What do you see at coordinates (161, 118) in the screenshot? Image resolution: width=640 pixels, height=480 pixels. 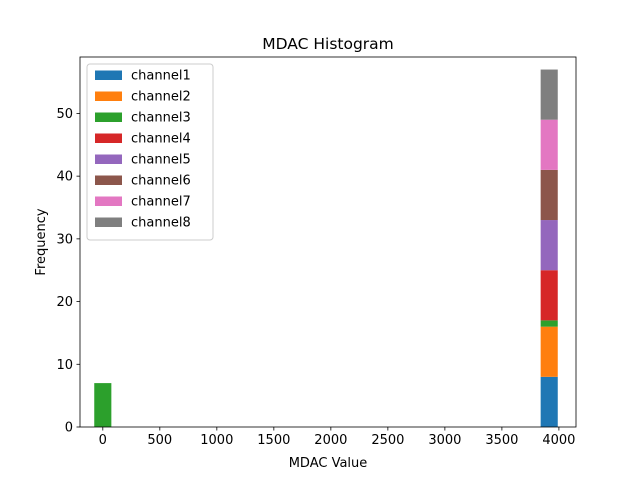 I see `legend-label-channel3: channel3` at bounding box center [161, 118].